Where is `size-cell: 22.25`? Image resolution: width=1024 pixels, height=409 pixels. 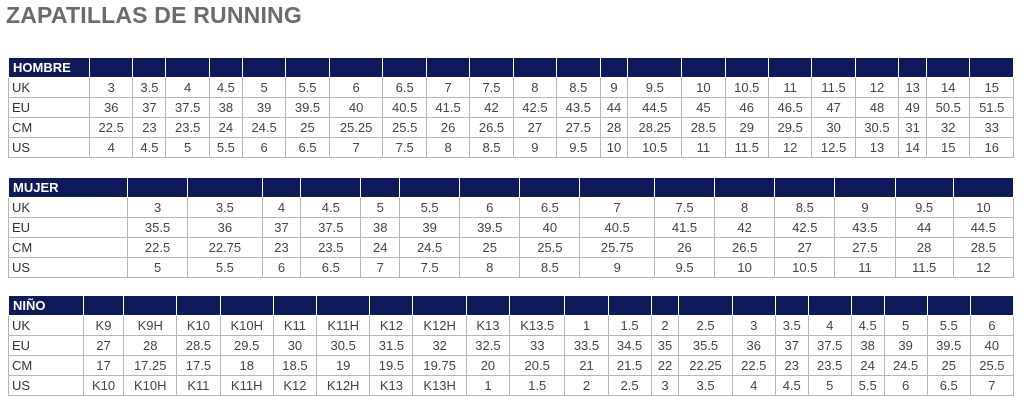 size-cell: 22.25 is located at coordinates (705, 365).